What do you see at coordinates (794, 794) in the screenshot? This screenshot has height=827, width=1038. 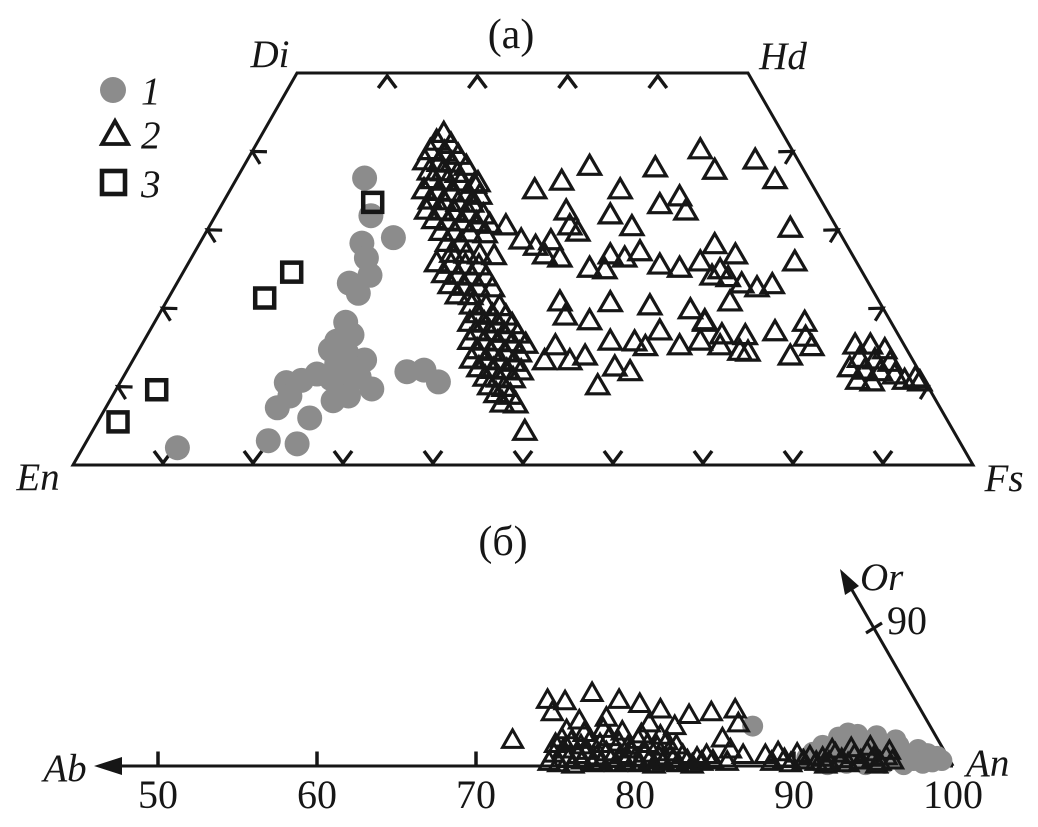 I see `x-tick-label: 90` at bounding box center [794, 794].